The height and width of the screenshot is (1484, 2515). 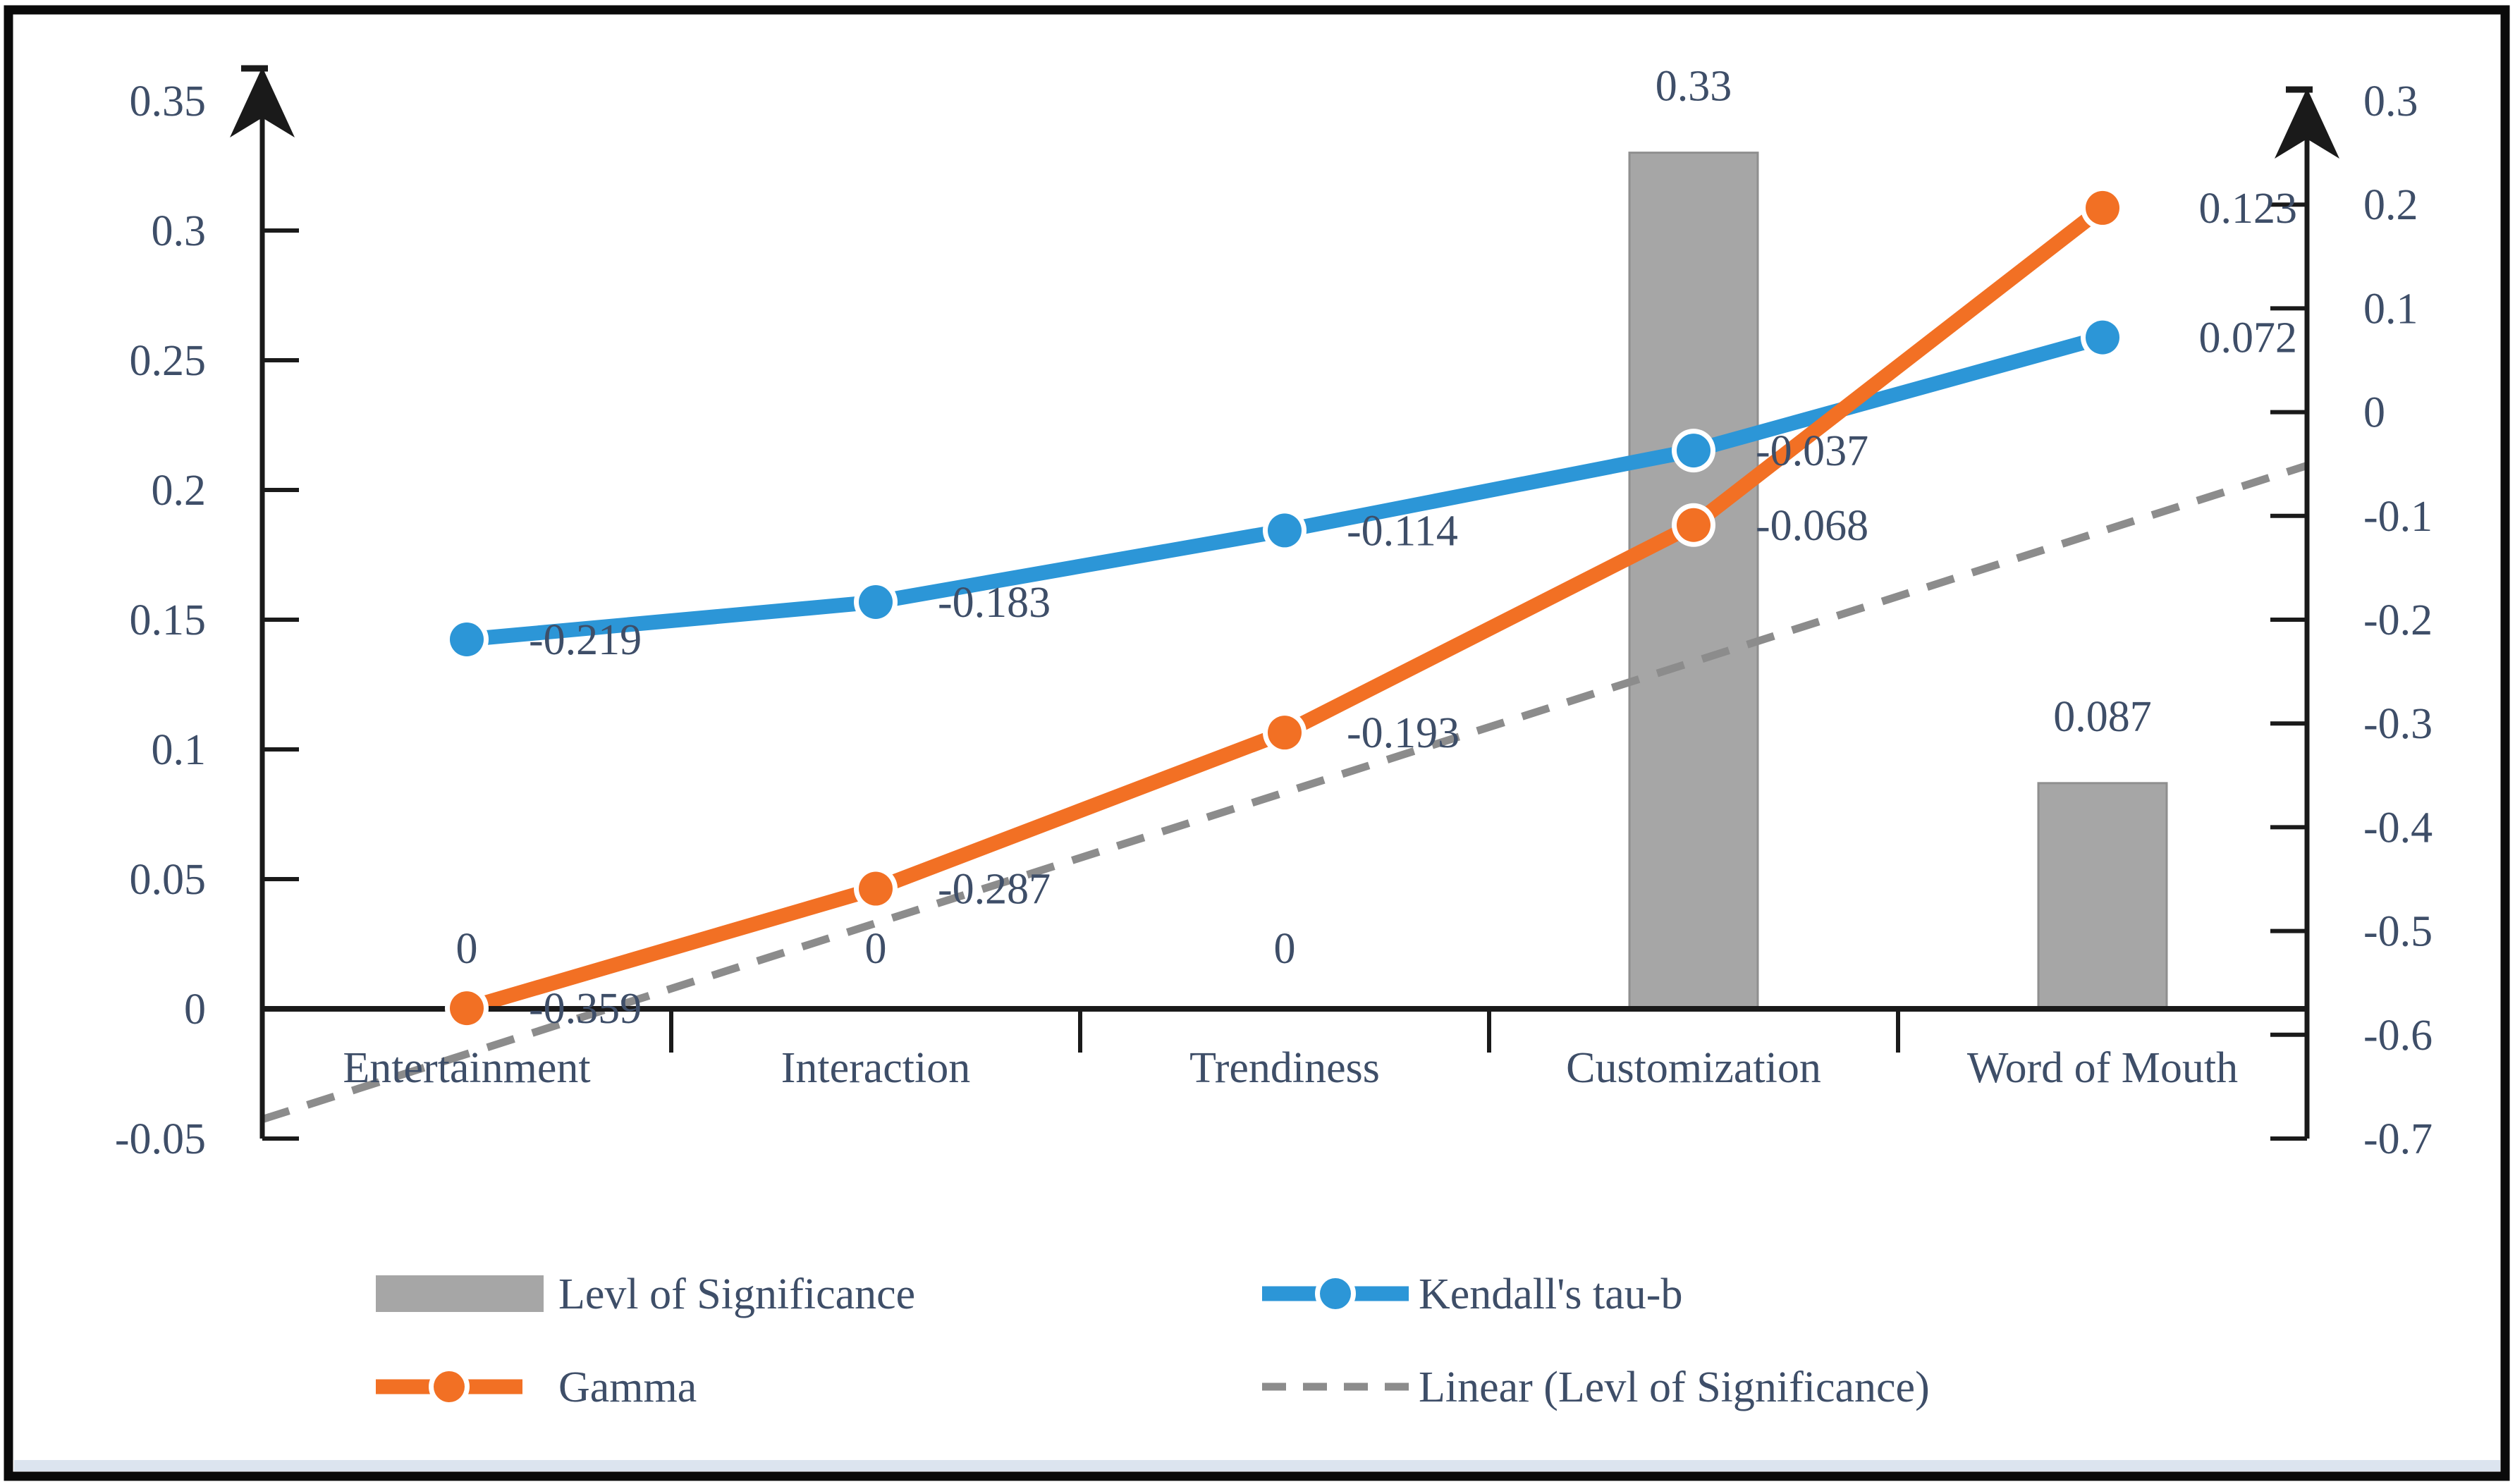 What do you see at coordinates (876, 601) in the screenshot?
I see `kendall-marker-interaction` at bounding box center [876, 601].